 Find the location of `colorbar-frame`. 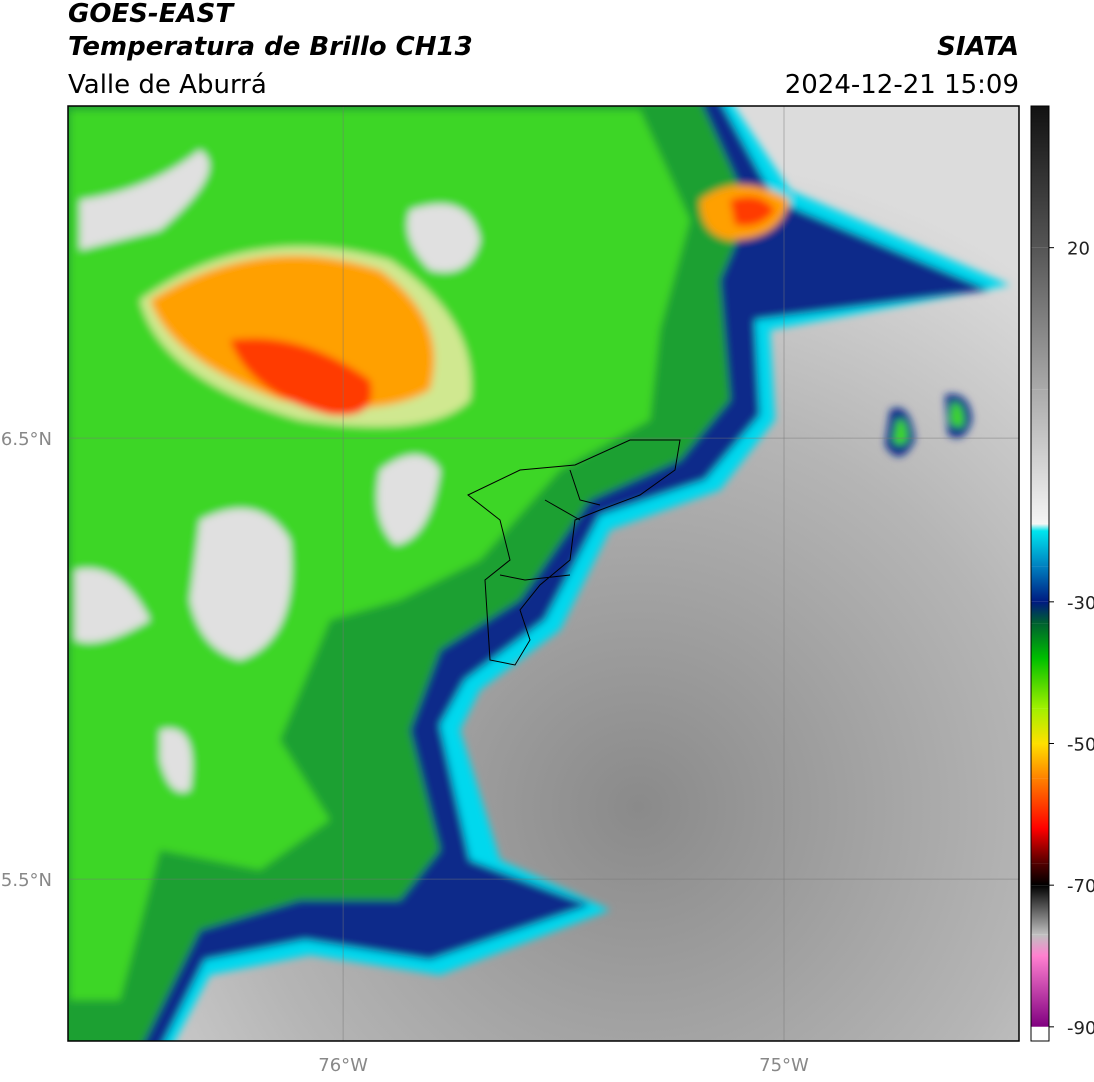

colorbar-frame is located at coordinates (1040, 573).